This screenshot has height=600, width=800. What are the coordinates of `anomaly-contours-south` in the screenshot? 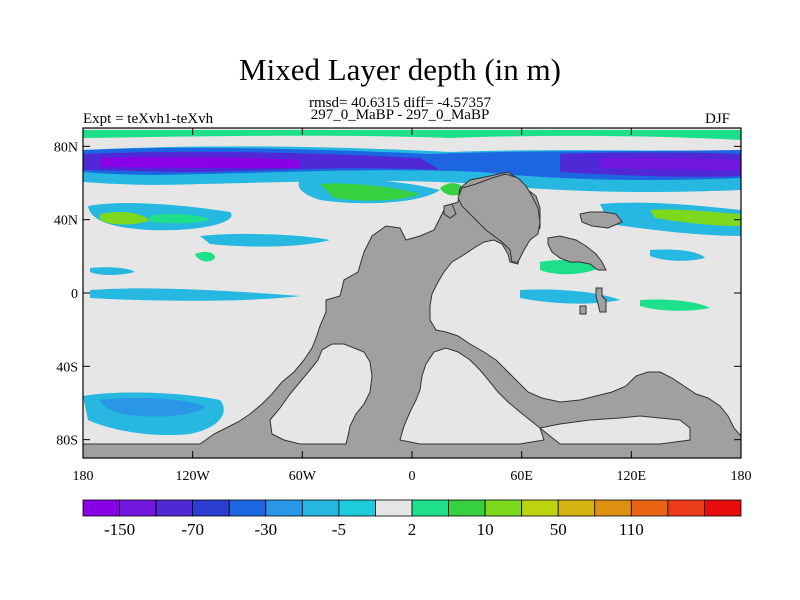 It's located at (221, 408).